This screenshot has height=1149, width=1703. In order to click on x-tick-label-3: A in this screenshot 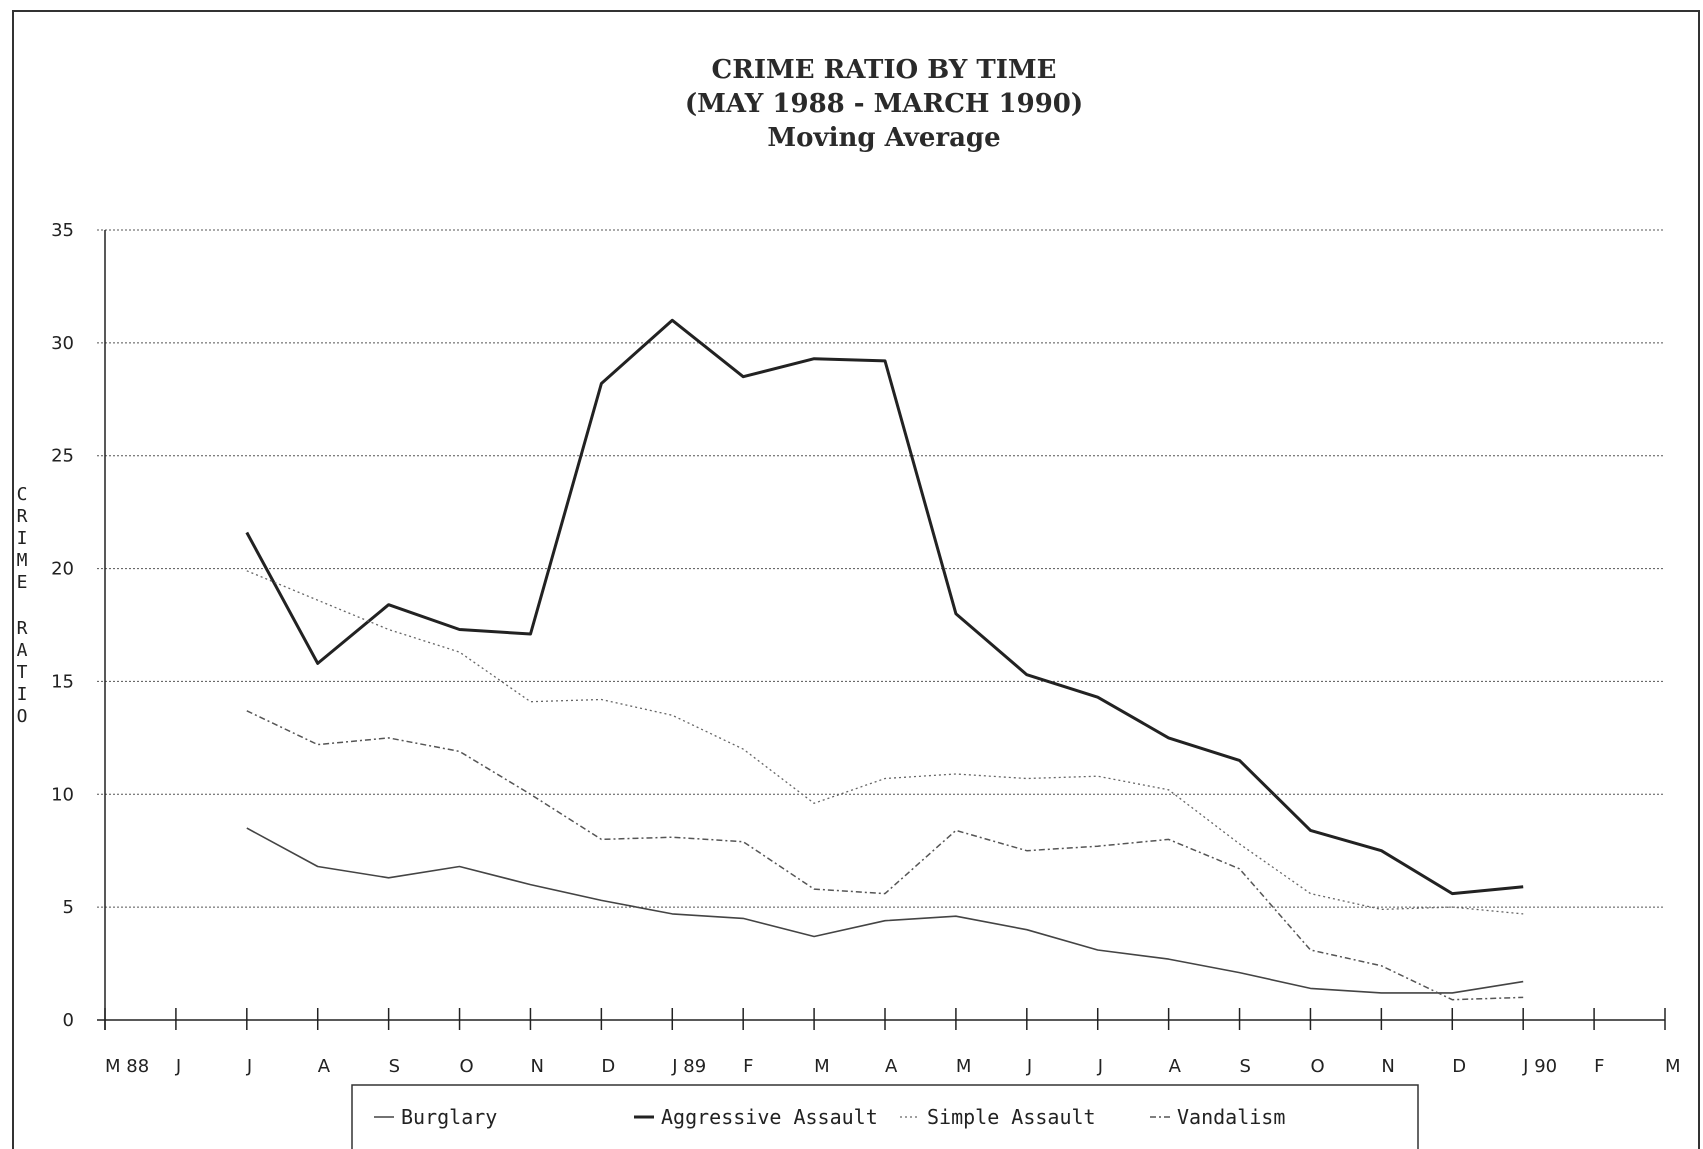, I will do `click(324, 1066)`.